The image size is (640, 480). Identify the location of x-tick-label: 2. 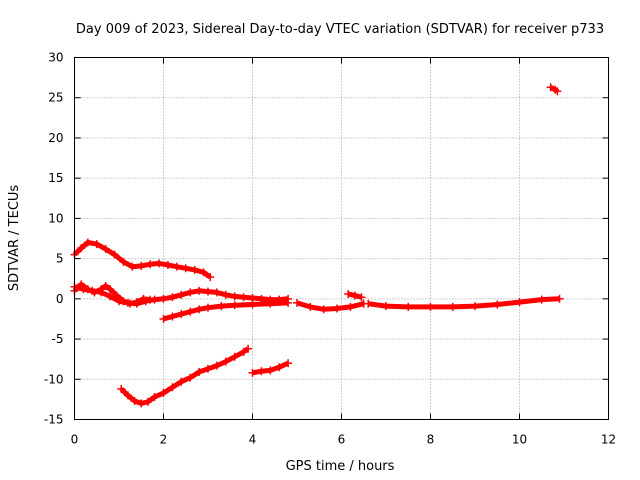
(164, 440).